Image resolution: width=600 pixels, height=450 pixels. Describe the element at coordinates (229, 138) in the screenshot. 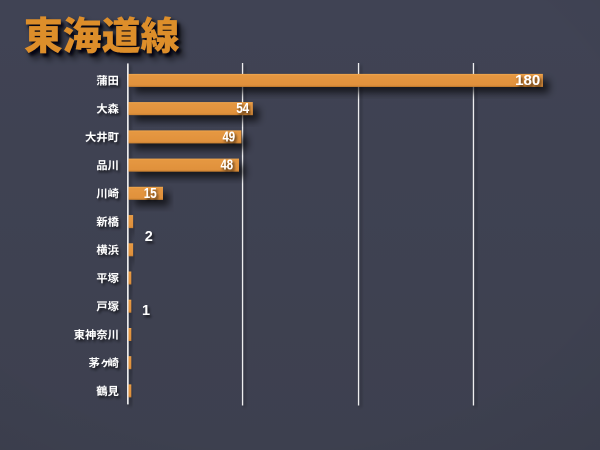

I see `svg-text: 49` at that location.